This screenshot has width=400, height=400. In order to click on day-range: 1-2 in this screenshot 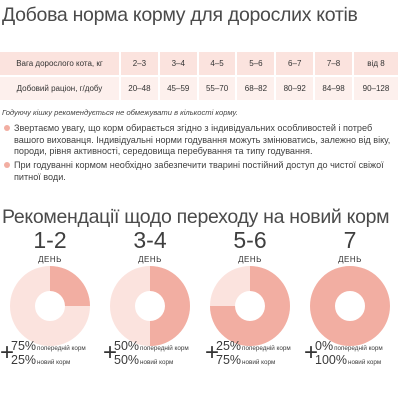, I will do `click(50, 240)`.